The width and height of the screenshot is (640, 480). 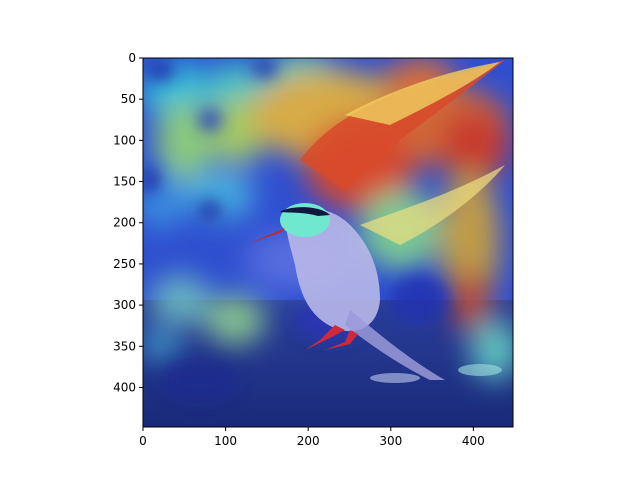 I want to click on y-tick-label: 200, so click(x=124, y=223).